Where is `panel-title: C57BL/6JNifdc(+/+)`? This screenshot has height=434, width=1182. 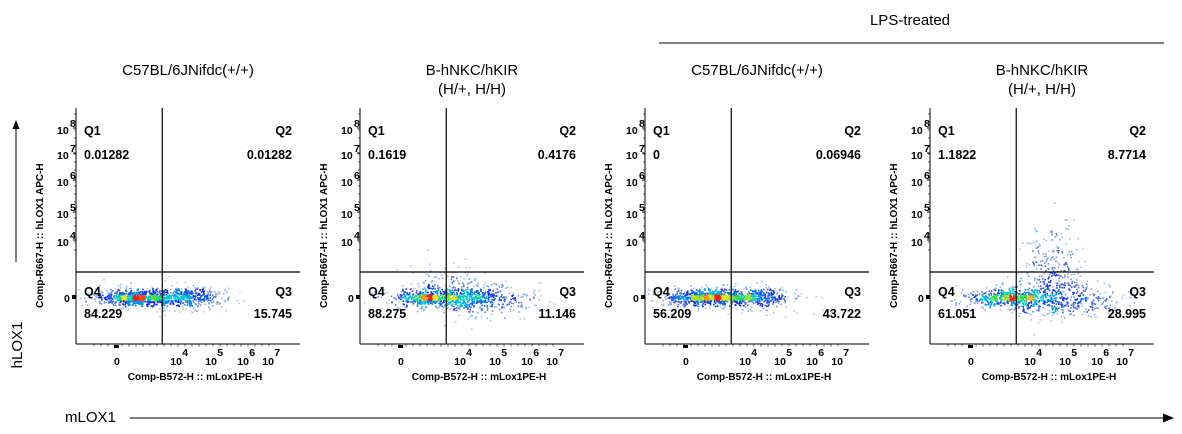 panel-title: C57BL/6JNifdc(+/+) is located at coordinates (757, 70).